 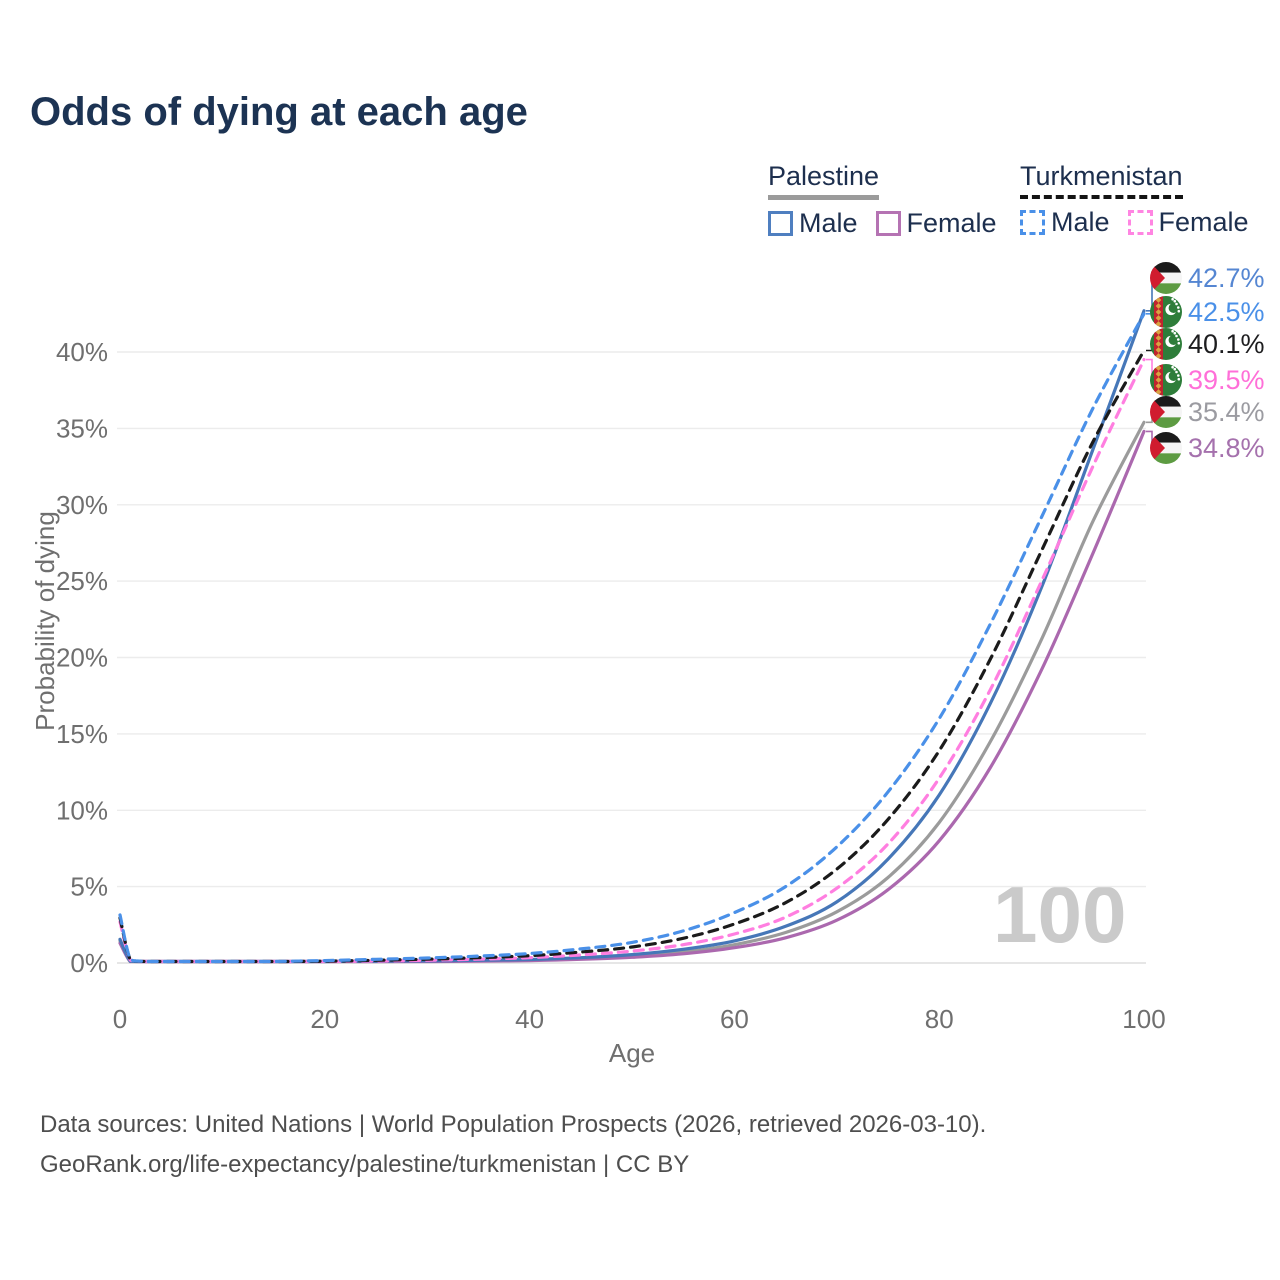 What do you see at coordinates (120, 1019) in the screenshot?
I see `x-tick-label-0: 0` at bounding box center [120, 1019].